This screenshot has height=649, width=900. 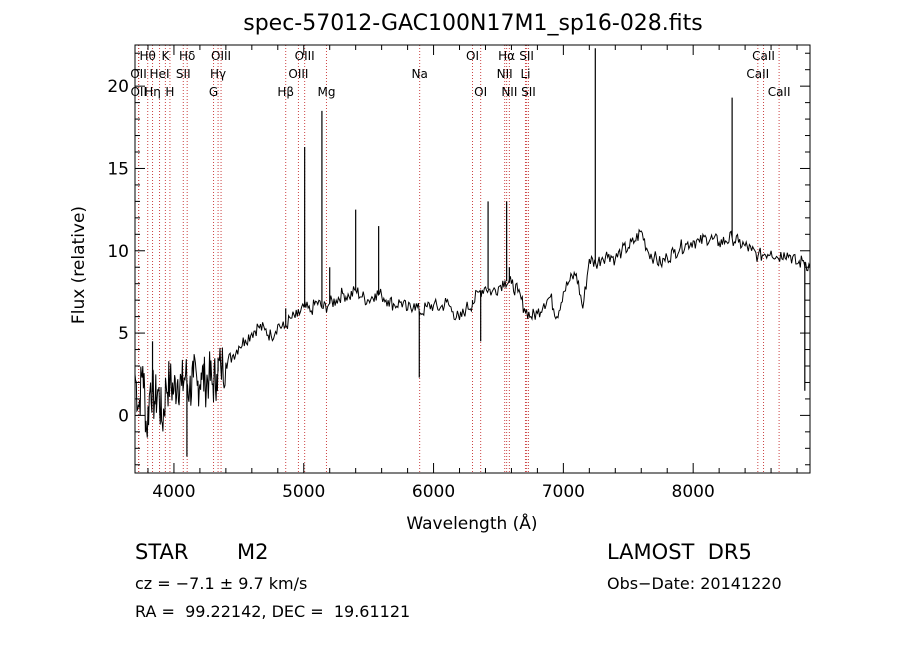 What do you see at coordinates (118, 169) in the screenshot?
I see `y-tick-label: 15` at bounding box center [118, 169].